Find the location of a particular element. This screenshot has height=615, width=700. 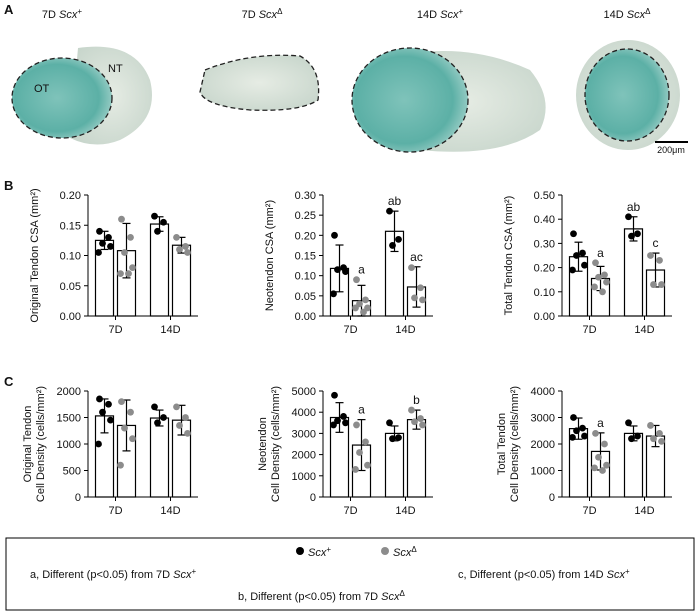

y-tick-label: 0.40 is located at coordinates (544, 220).